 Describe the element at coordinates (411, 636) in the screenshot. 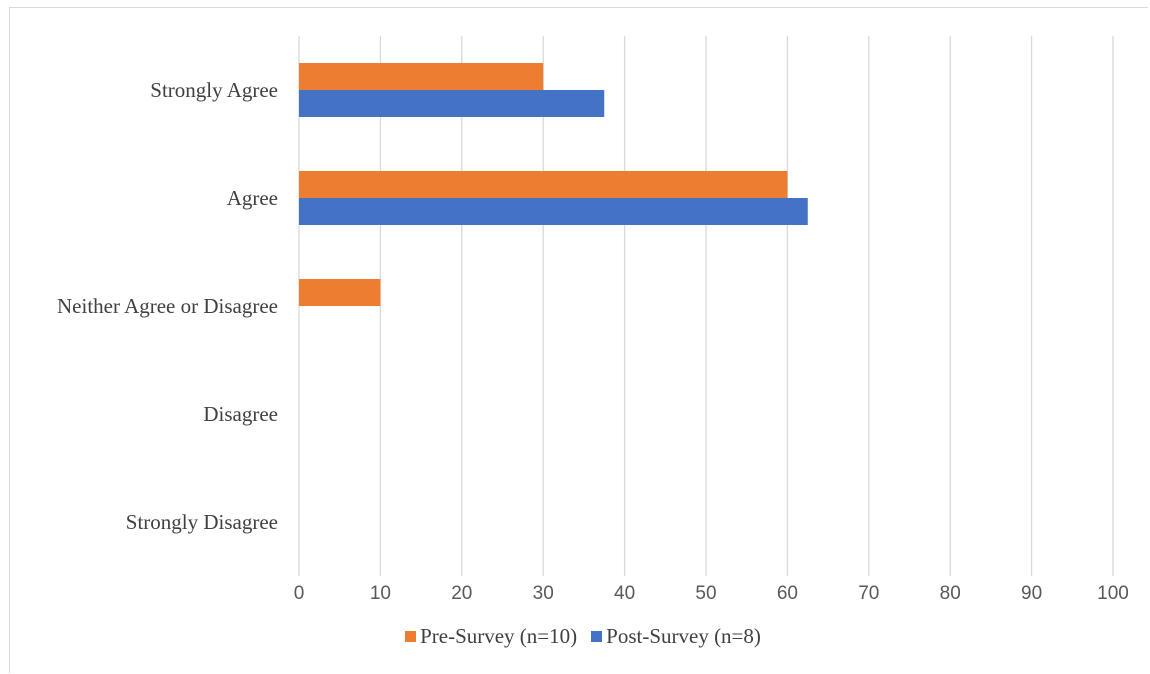

I see `legend-swatch-pre-survey` at that location.